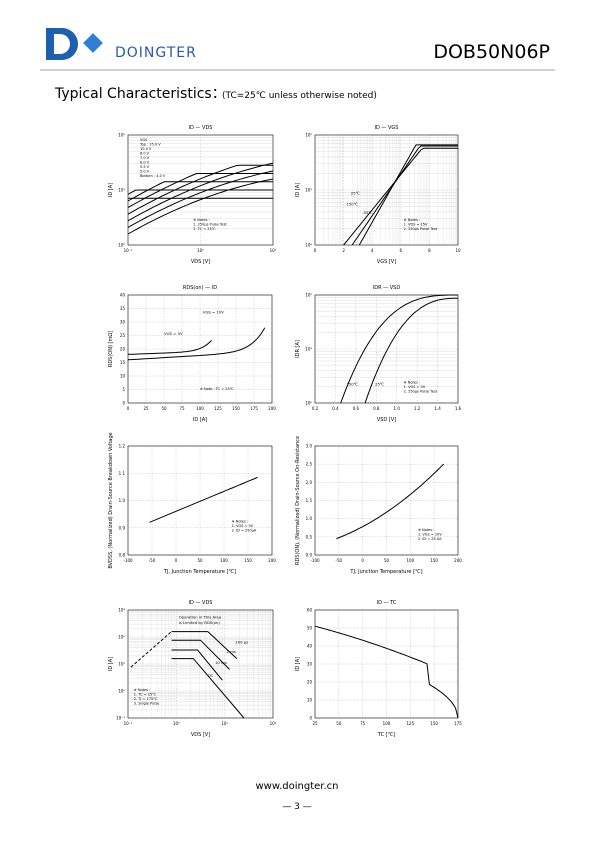 The width and height of the screenshot is (595, 842). Describe the element at coordinates (200, 288) in the screenshot. I see `chart-title: RDS(on) — ID` at that location.